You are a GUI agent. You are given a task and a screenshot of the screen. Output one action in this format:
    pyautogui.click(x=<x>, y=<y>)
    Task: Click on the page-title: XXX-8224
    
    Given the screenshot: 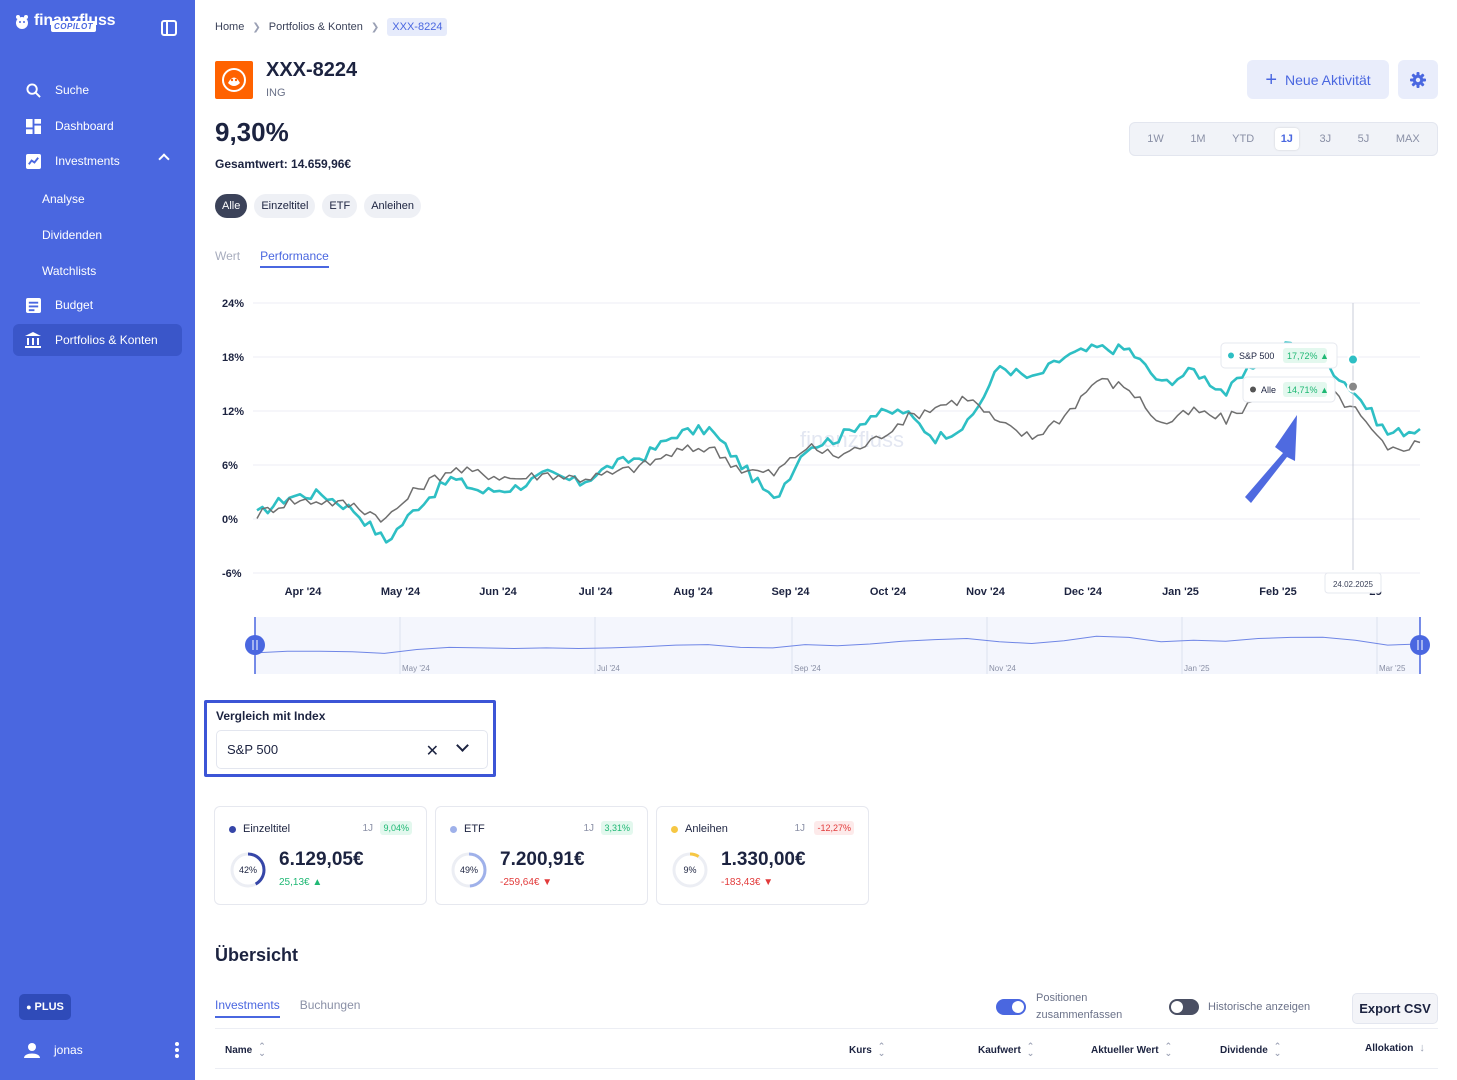 What is the action you would take?
    pyautogui.click(x=312, y=70)
    